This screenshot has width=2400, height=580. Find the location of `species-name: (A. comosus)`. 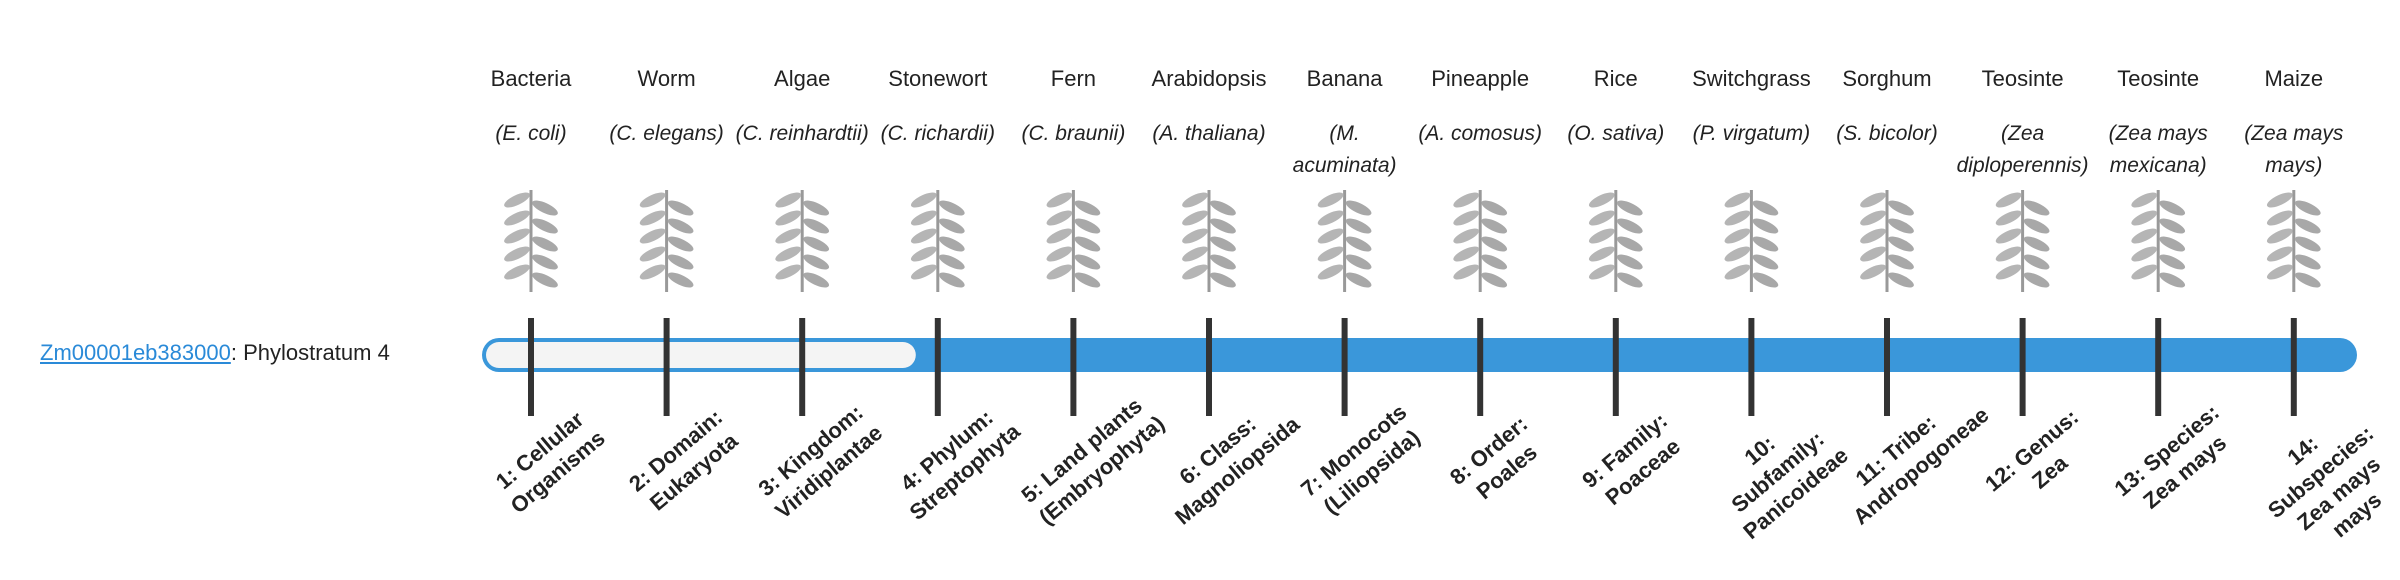

species-name: (A. comosus) is located at coordinates (1480, 133).